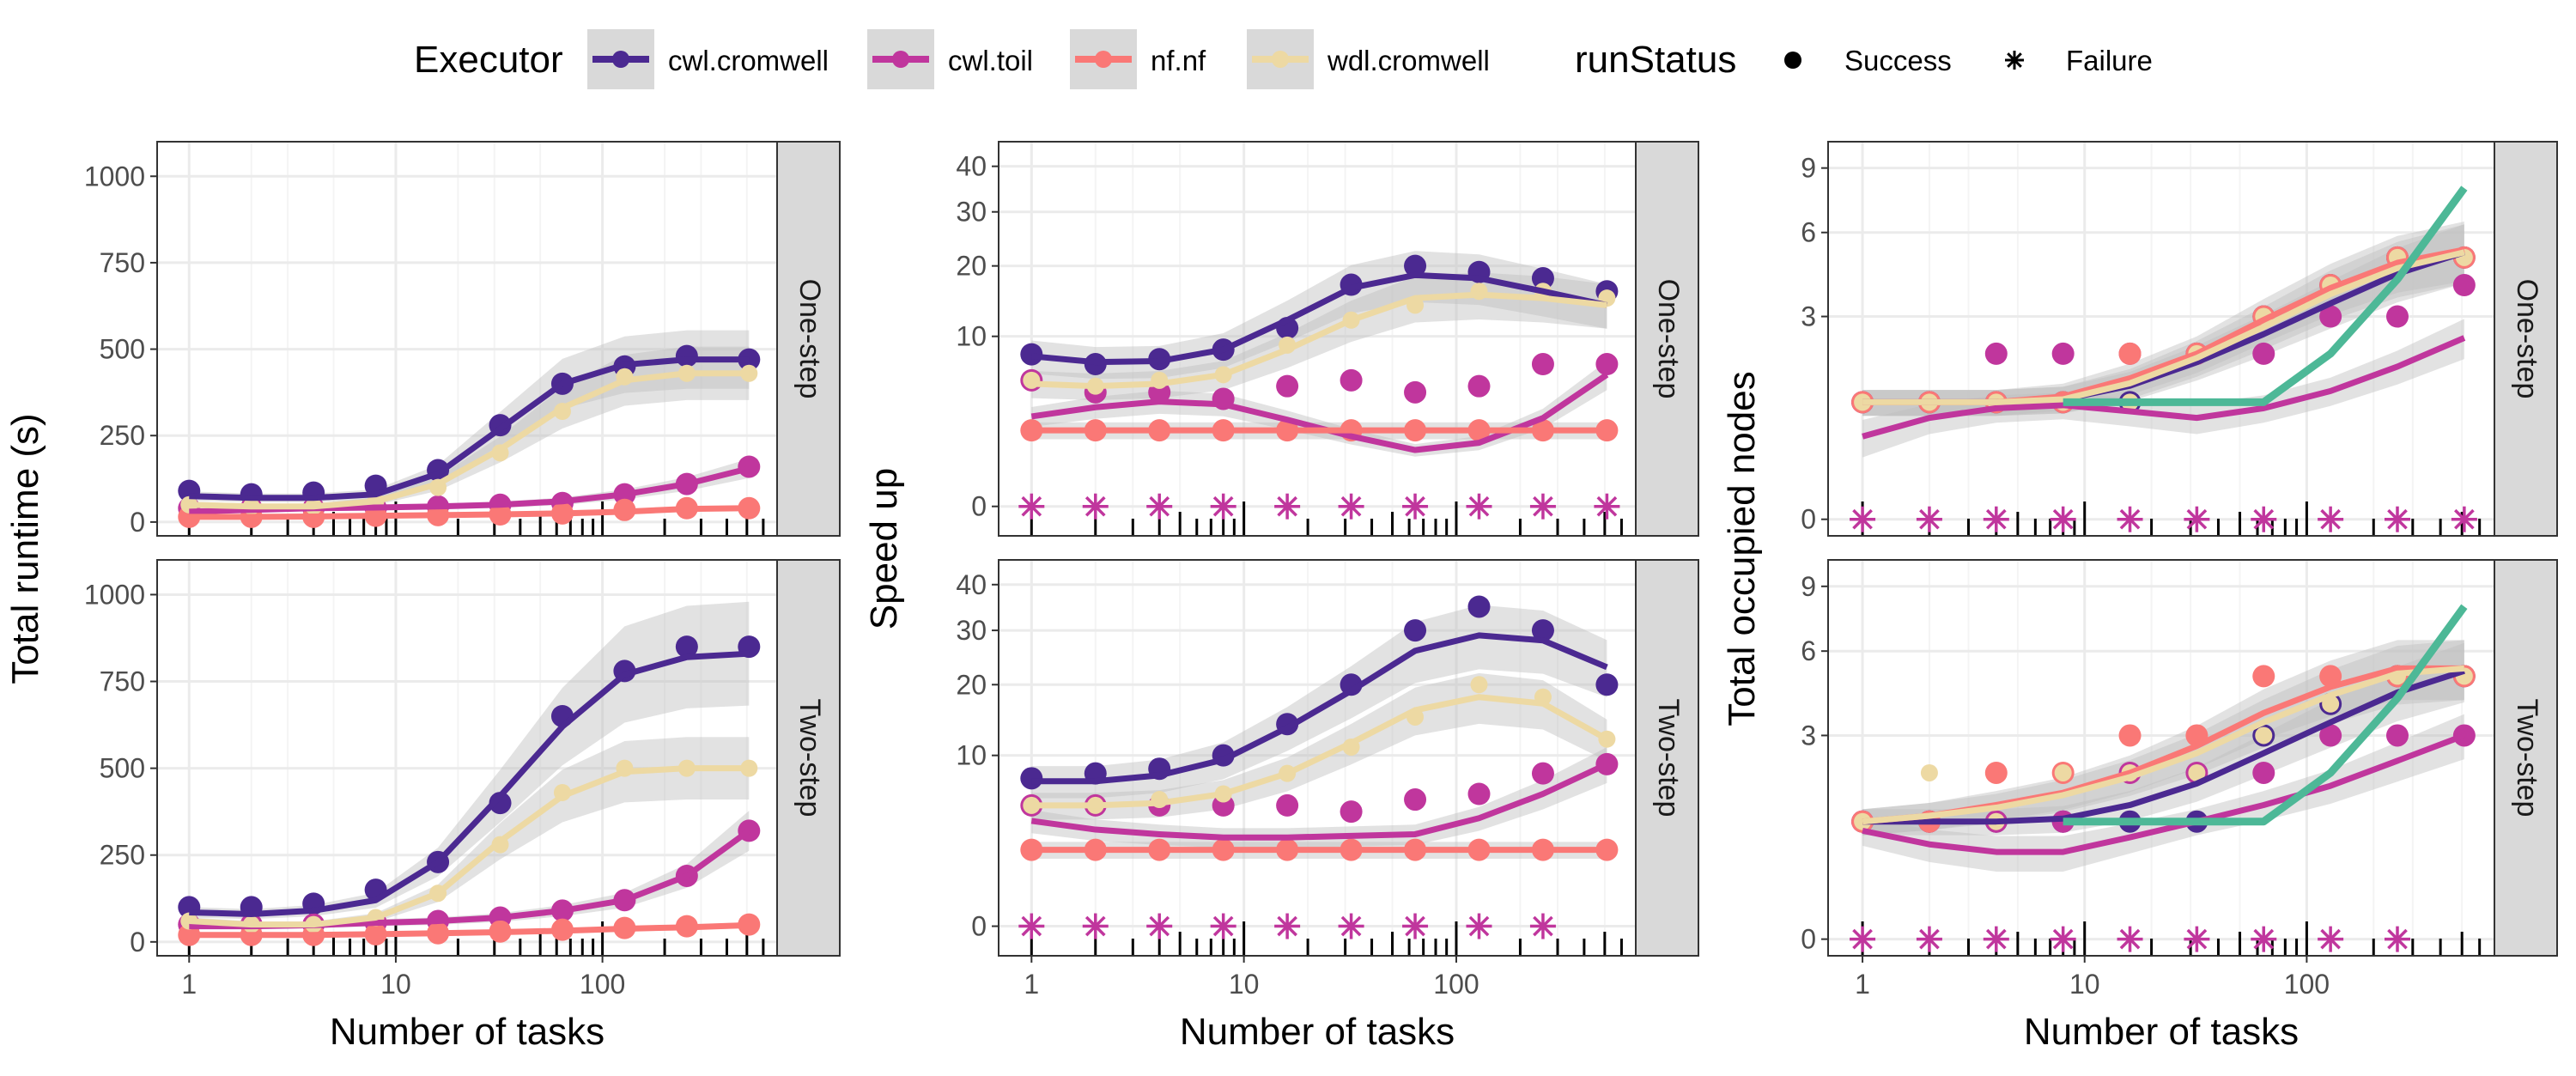 The width and height of the screenshot is (2576, 1076). Describe the element at coordinates (1808, 586) in the screenshot. I see `y-tick-label: 9` at that location.